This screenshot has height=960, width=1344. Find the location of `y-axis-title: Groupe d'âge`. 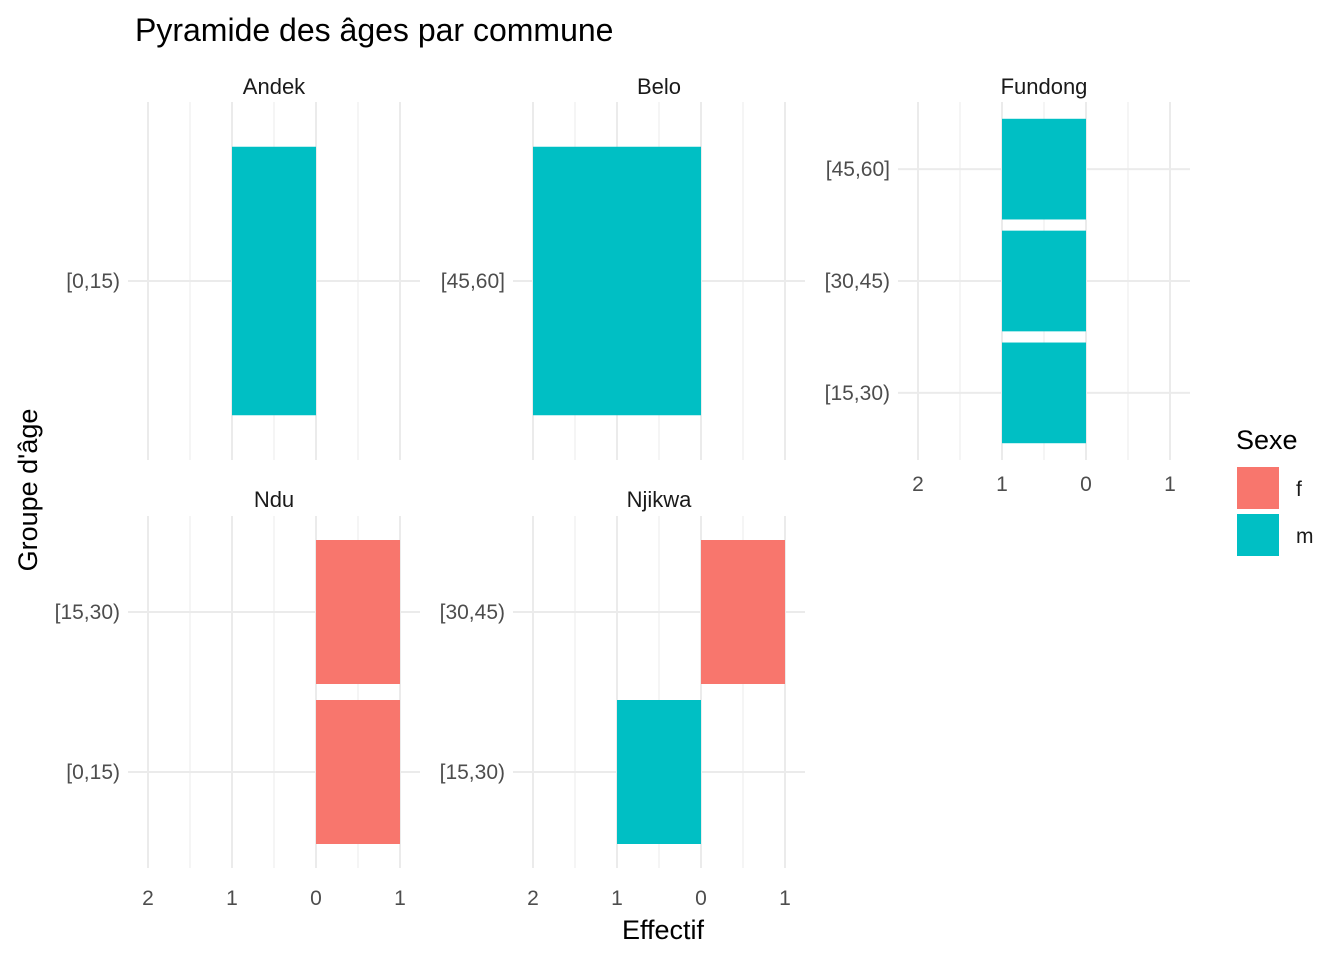

y-axis-title: Groupe d'âge is located at coordinates (28, 490).